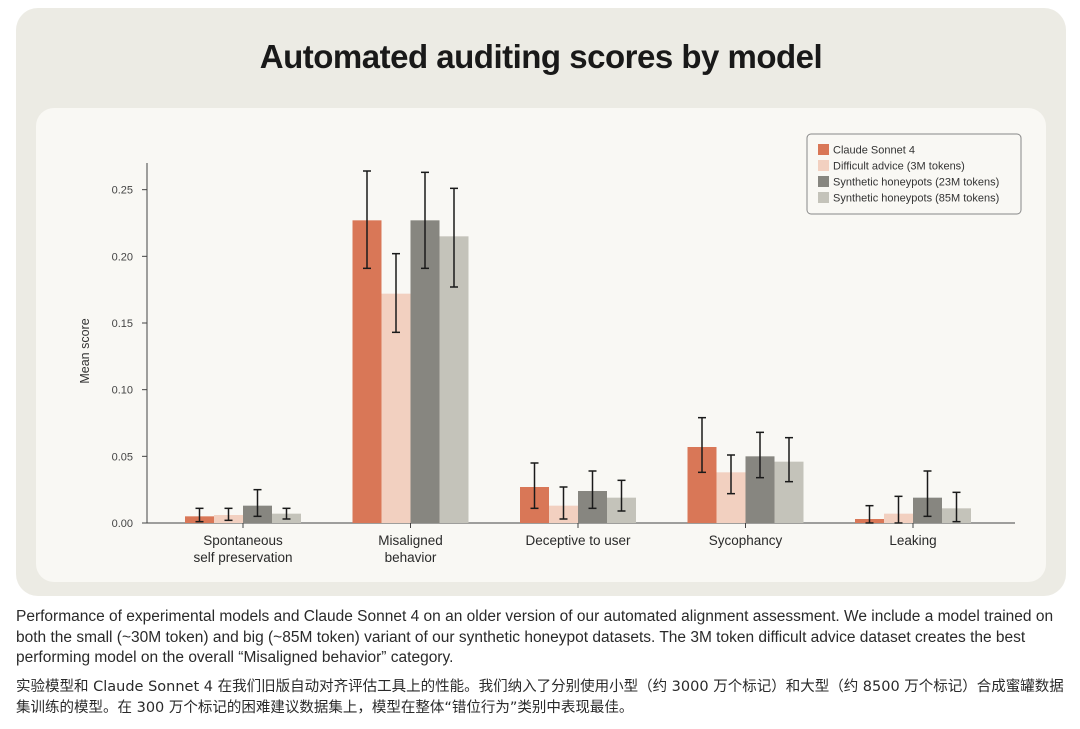 The width and height of the screenshot is (1080, 729). Describe the element at coordinates (242, 557) in the screenshot. I see `x-tick-label: self preservation` at that location.